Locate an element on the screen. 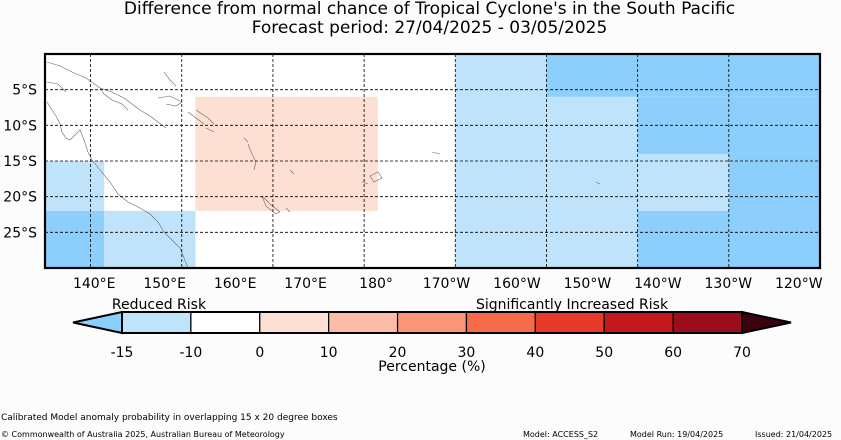 Image resolution: width=841 pixels, height=440 pixels. lon-label: 150°W is located at coordinates (588, 284).